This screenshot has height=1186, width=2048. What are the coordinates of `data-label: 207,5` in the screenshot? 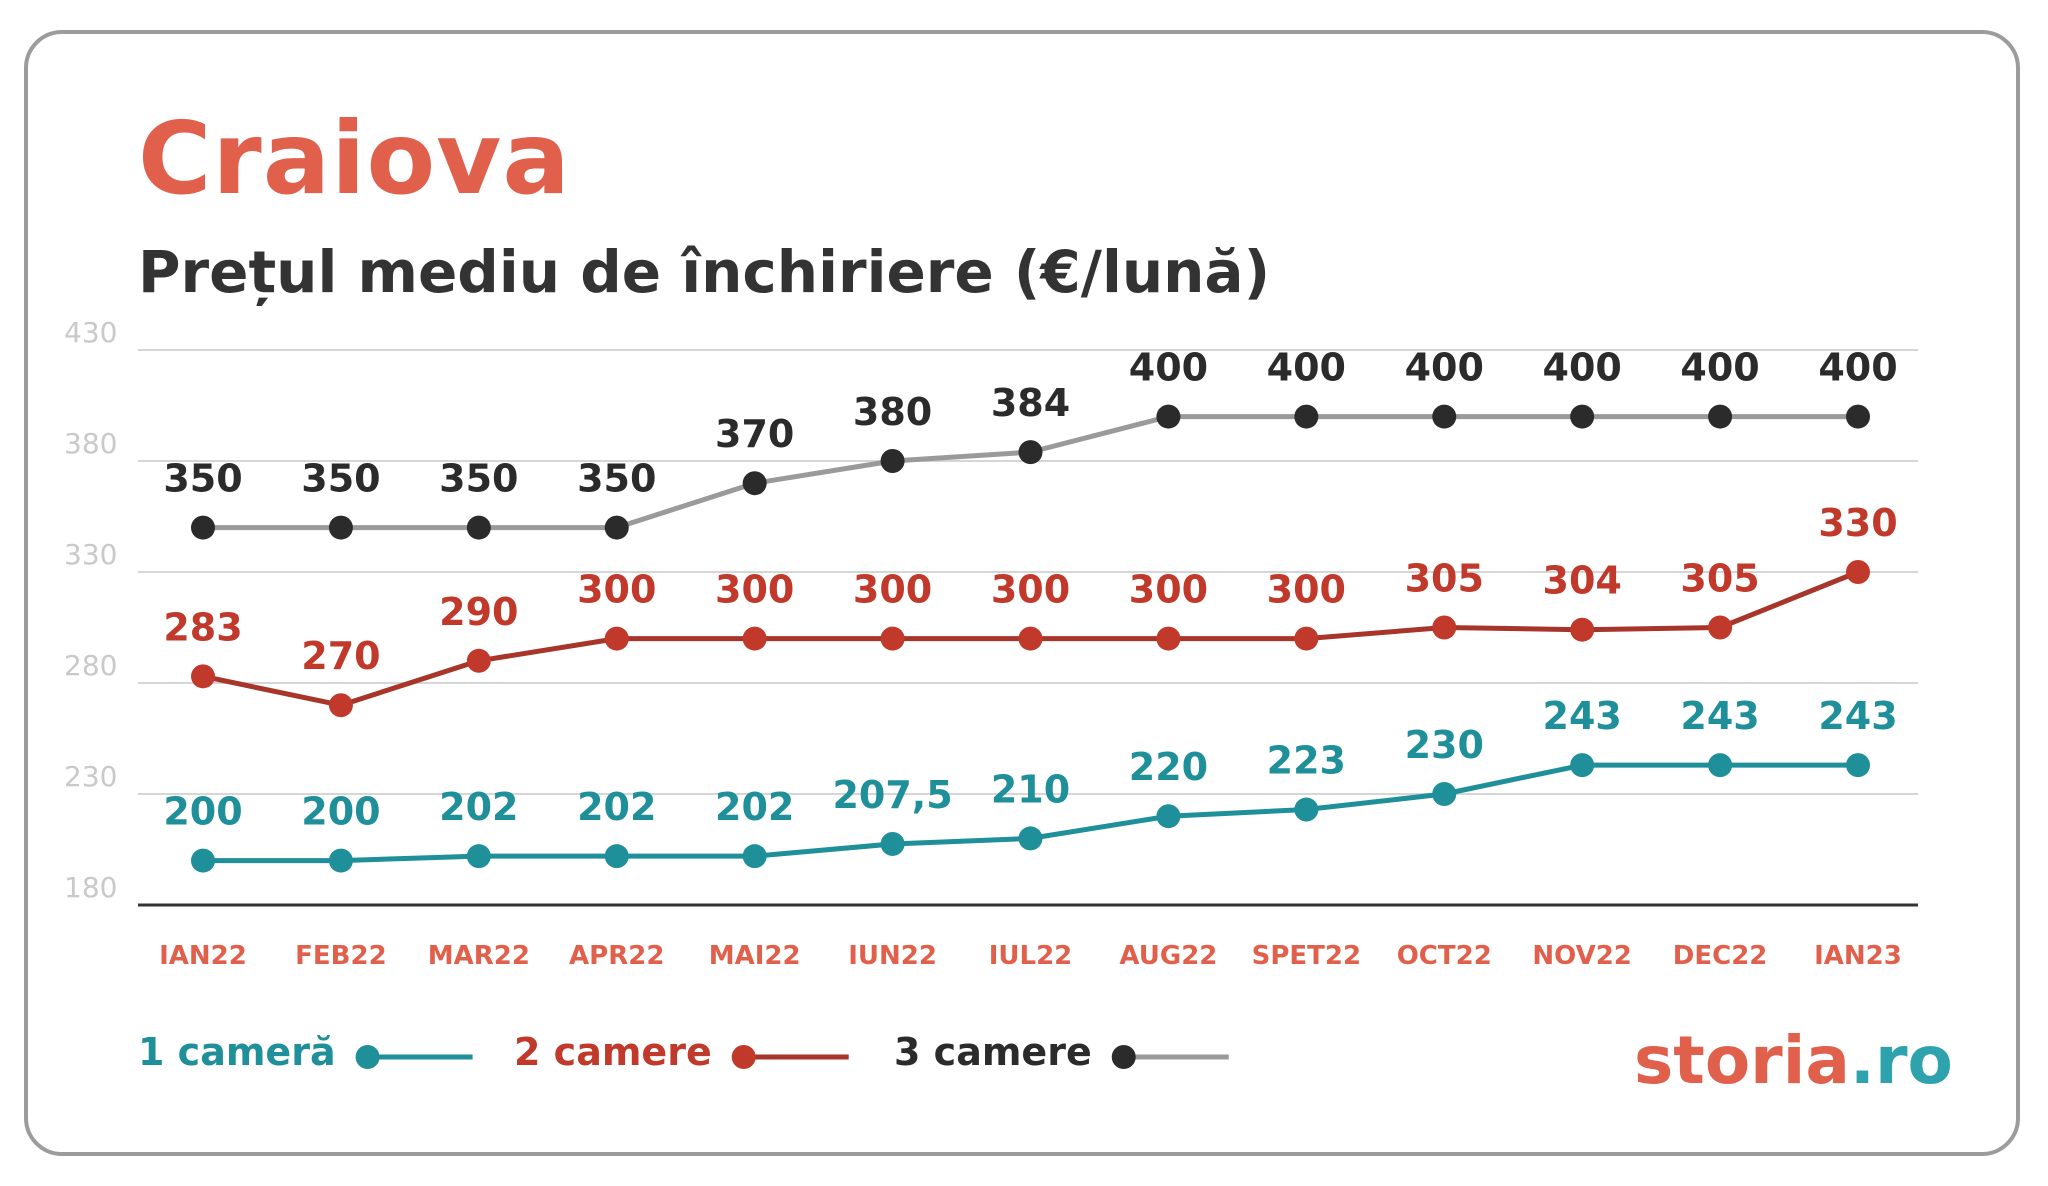 It's located at (892, 795).